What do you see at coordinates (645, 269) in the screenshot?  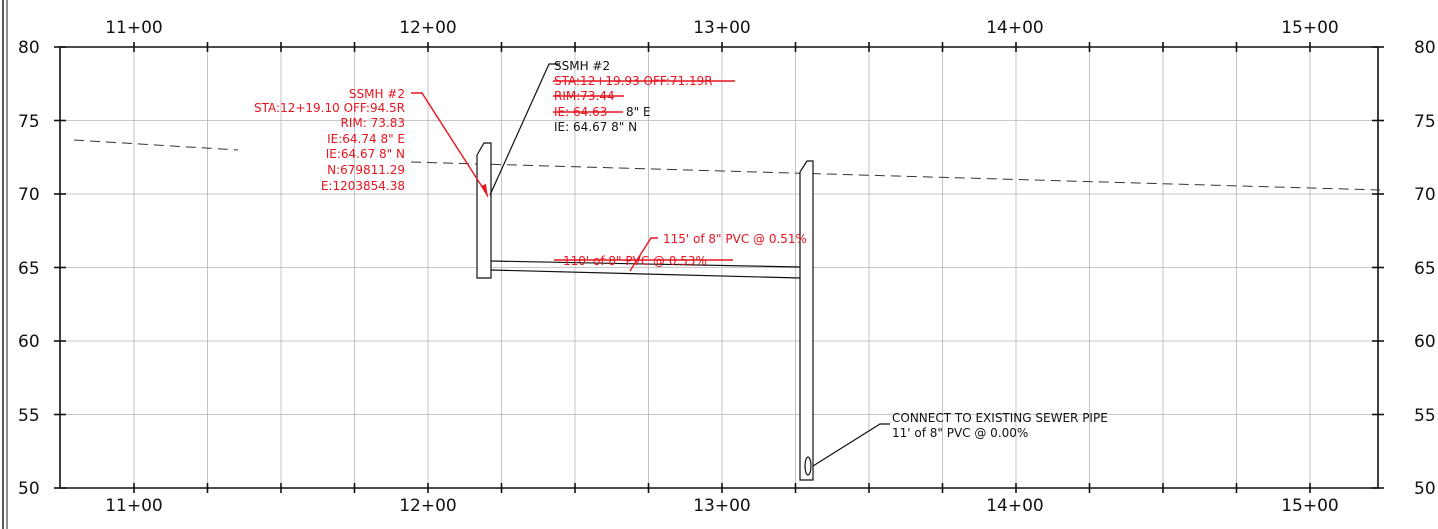 I see `pipe-8in-pvc` at bounding box center [645, 269].